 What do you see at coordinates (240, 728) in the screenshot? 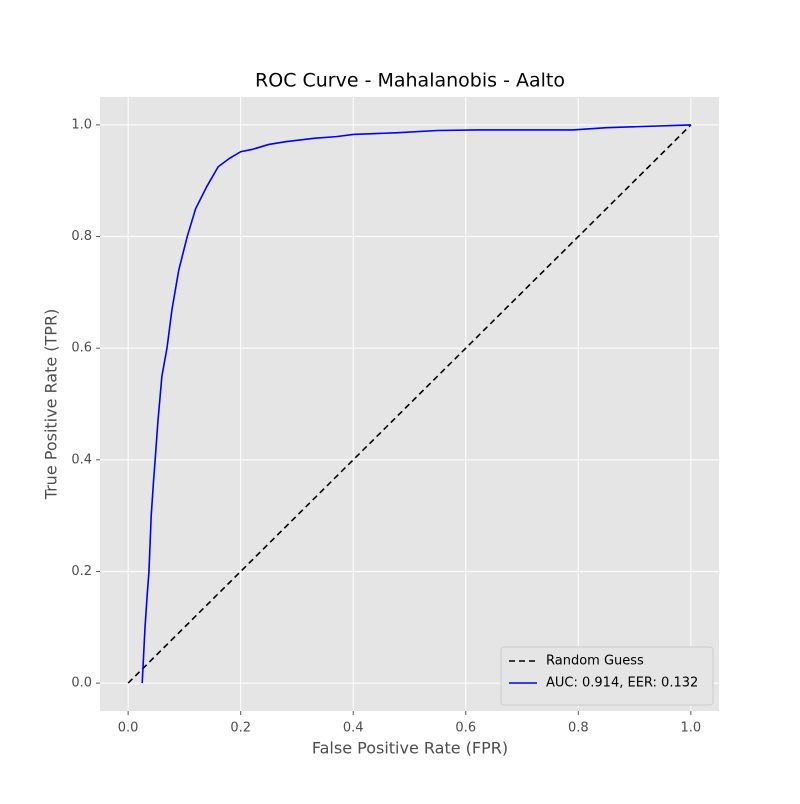
I see `x-tick-label: 0.2` at bounding box center [240, 728].